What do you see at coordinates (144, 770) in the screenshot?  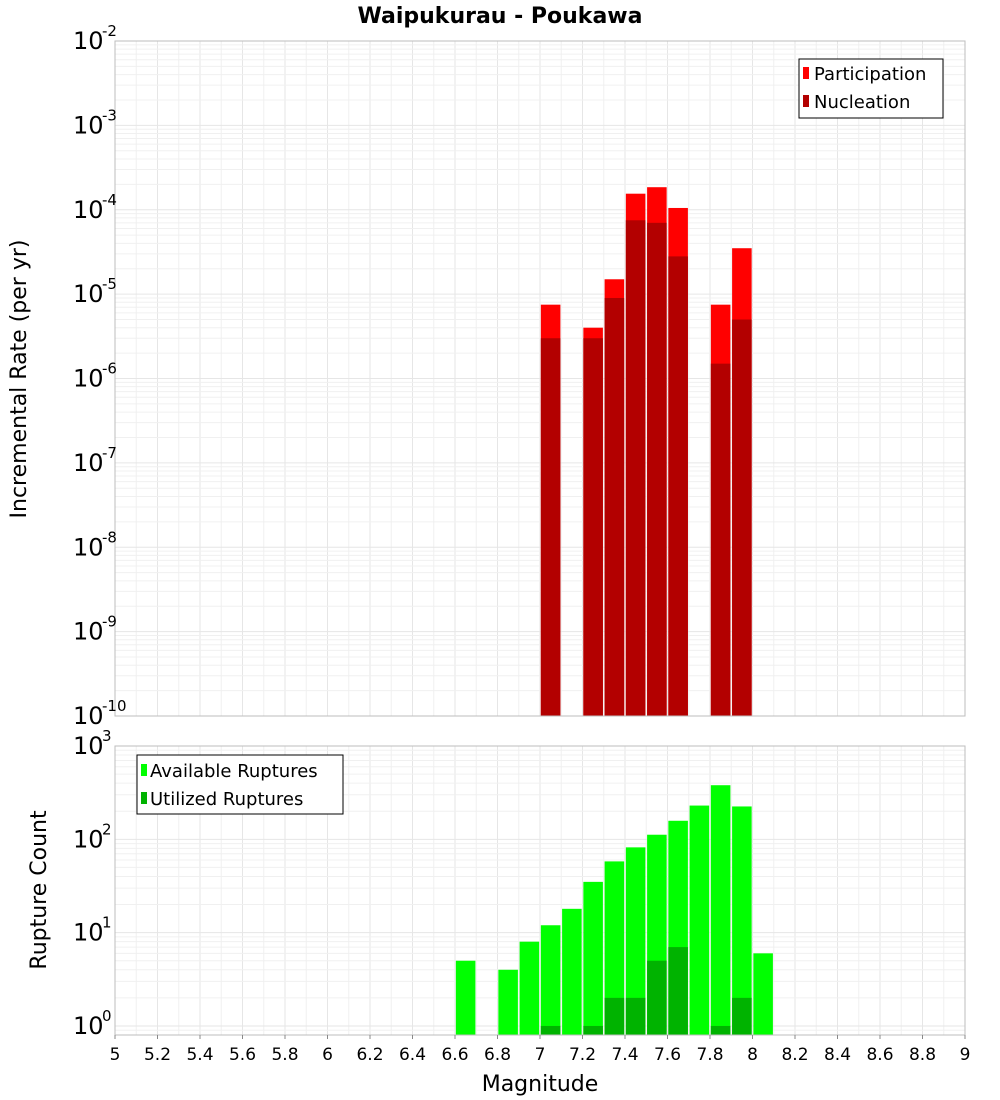 I see `legend-swatch-available` at bounding box center [144, 770].